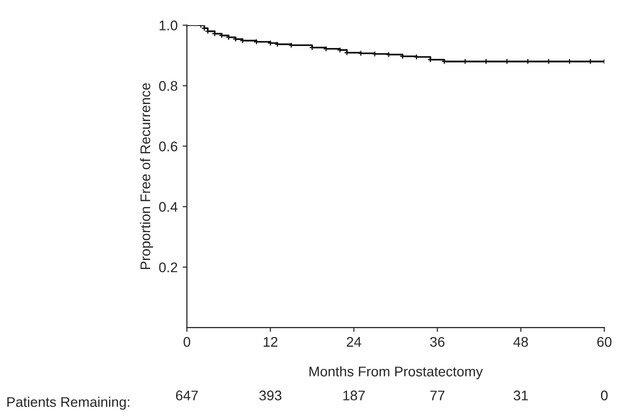  What do you see at coordinates (354, 341) in the screenshot?
I see `x-tick-label: 24` at bounding box center [354, 341].